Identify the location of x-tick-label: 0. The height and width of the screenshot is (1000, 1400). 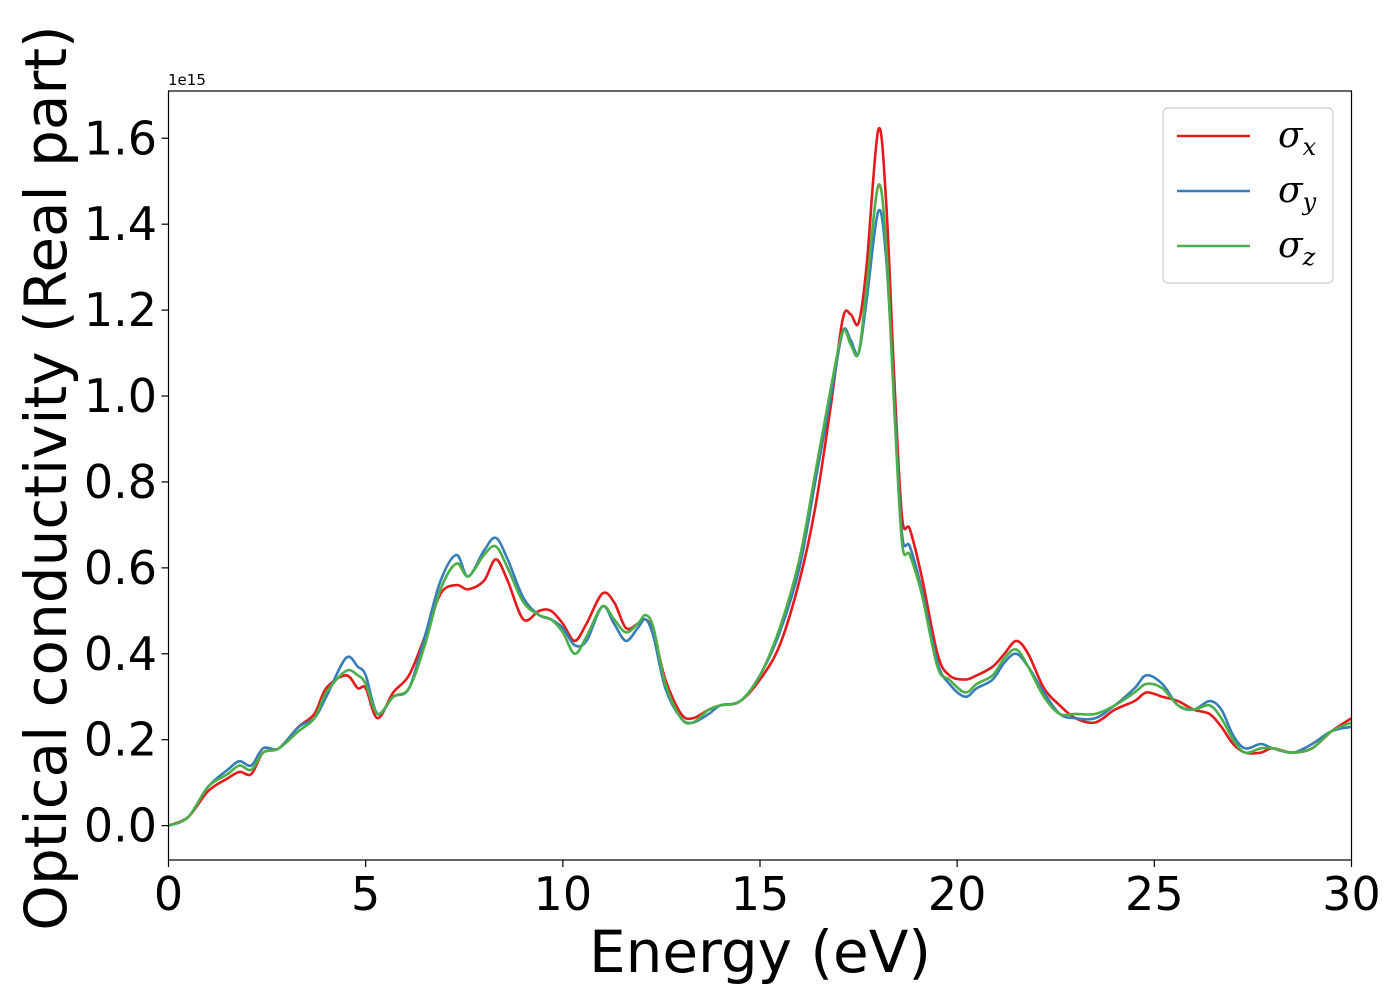
(168, 894).